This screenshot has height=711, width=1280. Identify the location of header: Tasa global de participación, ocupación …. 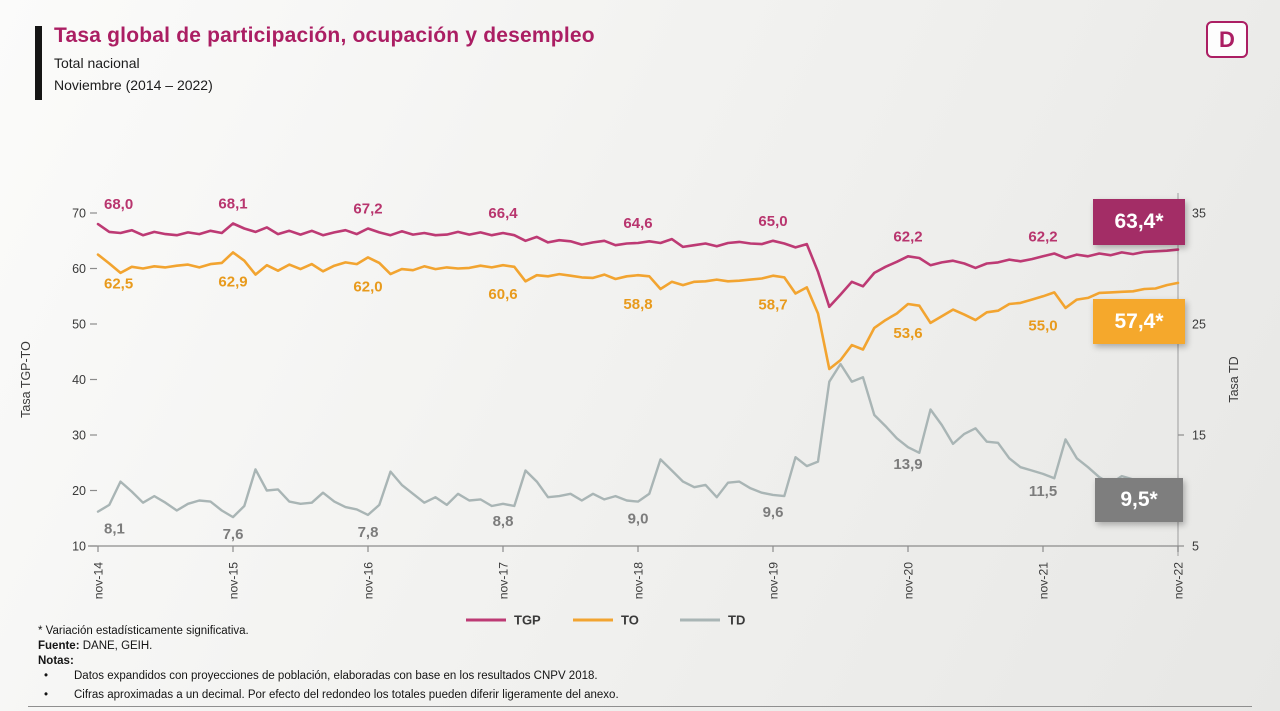
(324, 59).